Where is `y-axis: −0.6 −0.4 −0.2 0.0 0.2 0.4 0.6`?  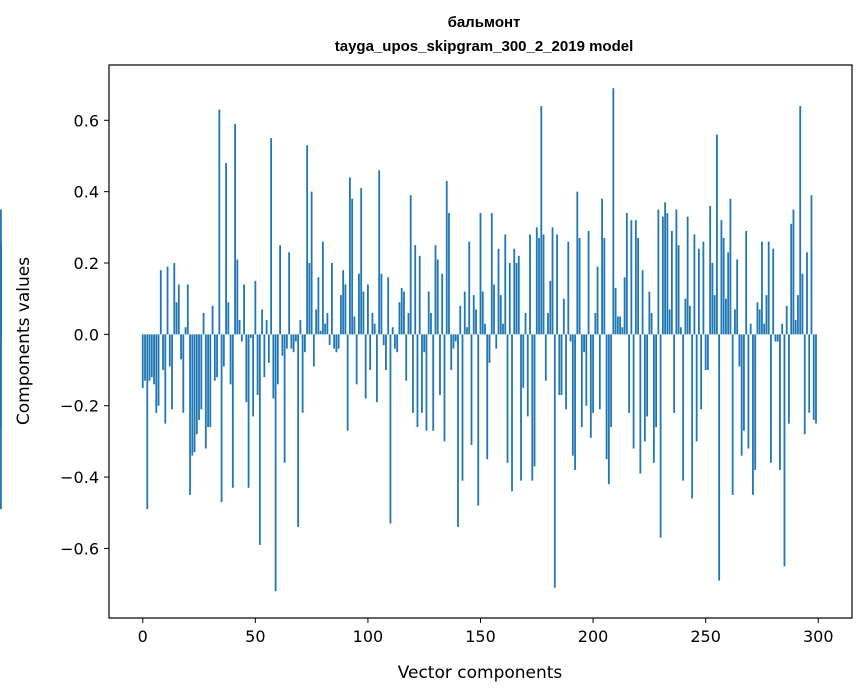 y-axis: −0.6 −0.4 −0.2 0.0 0.2 0.4 0.6 is located at coordinates (84, 334).